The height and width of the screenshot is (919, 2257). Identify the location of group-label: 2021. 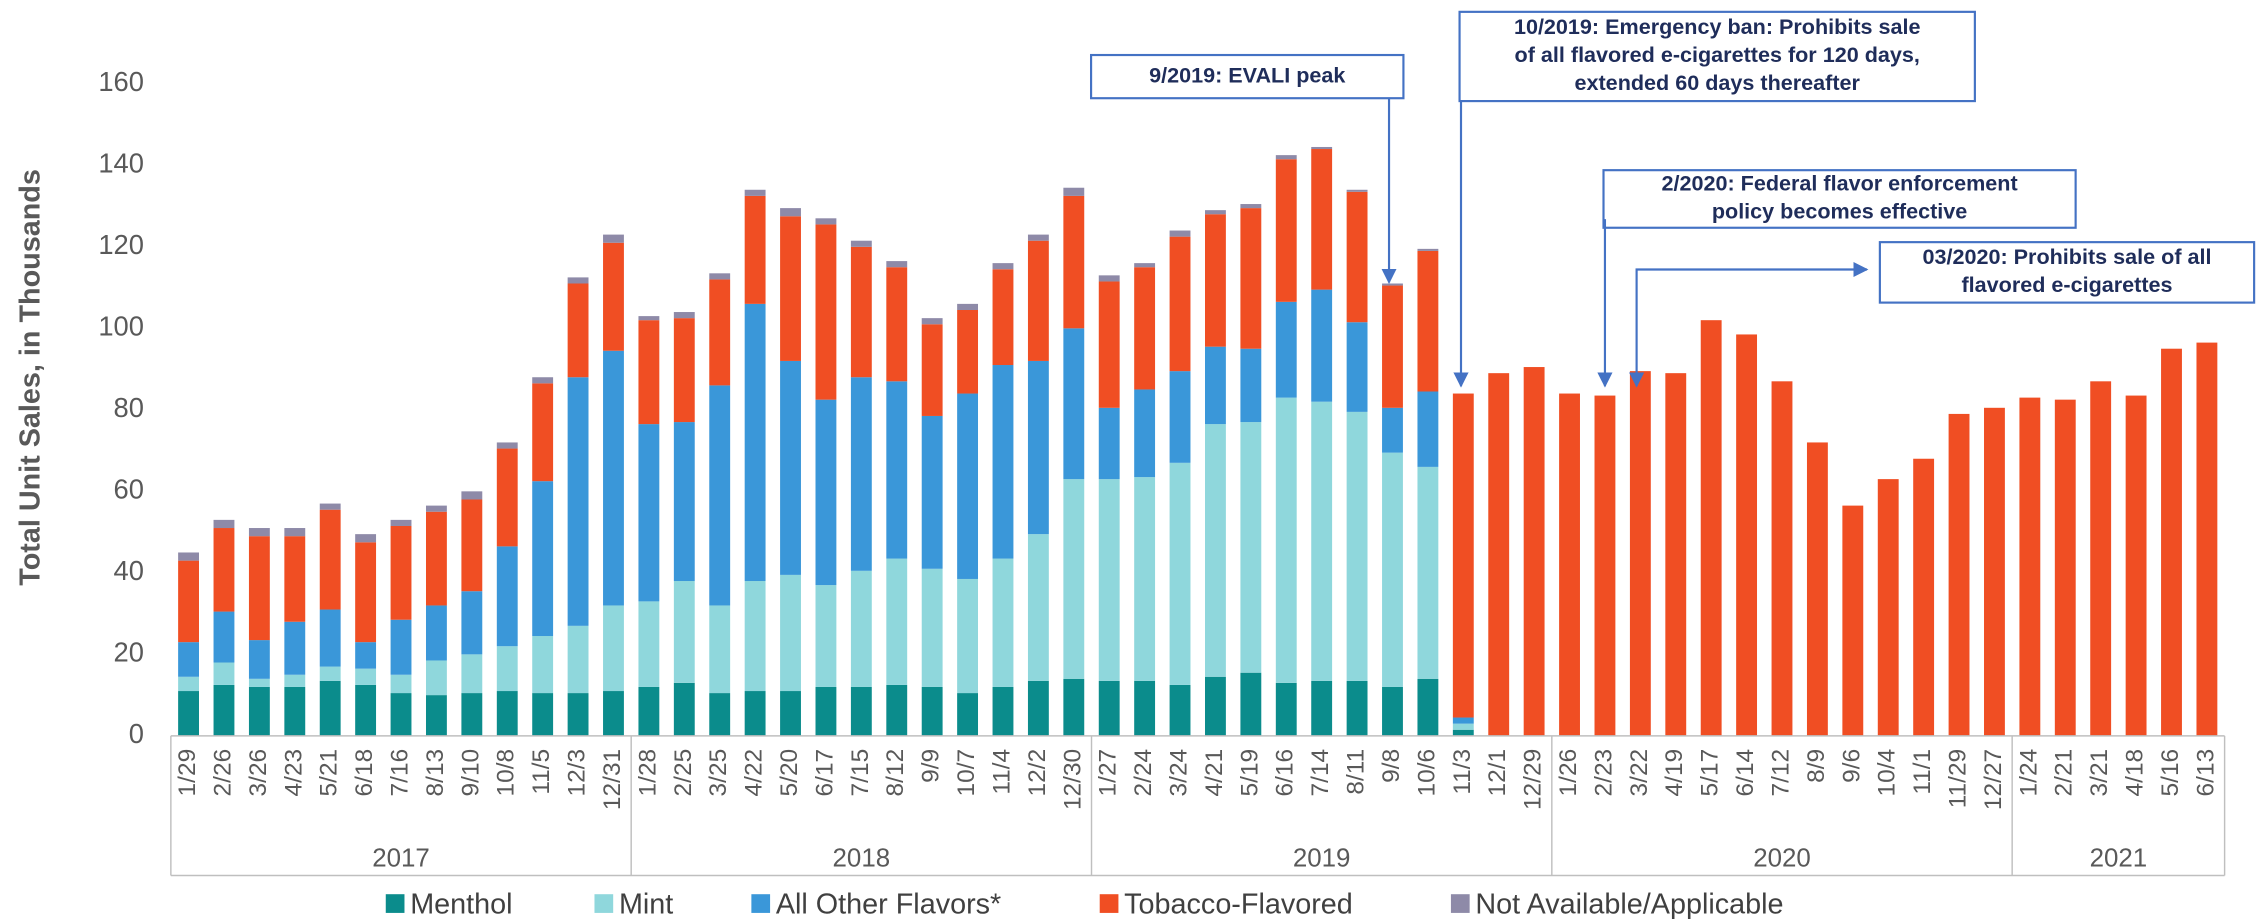
(2119, 859).